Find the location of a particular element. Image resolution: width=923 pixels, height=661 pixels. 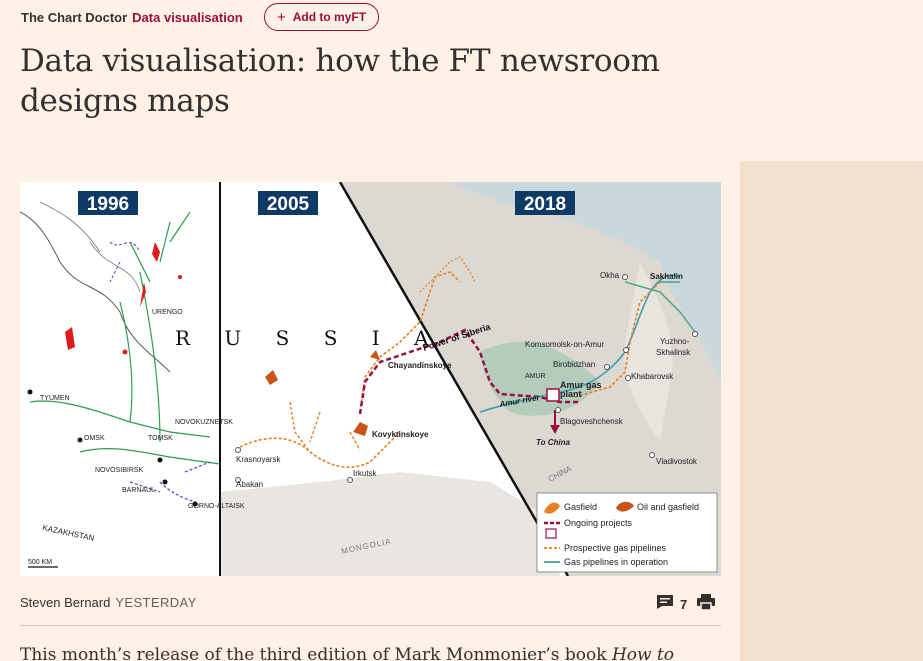

byline: Steven Bernard YESTERDAY is located at coordinates (108, 602).